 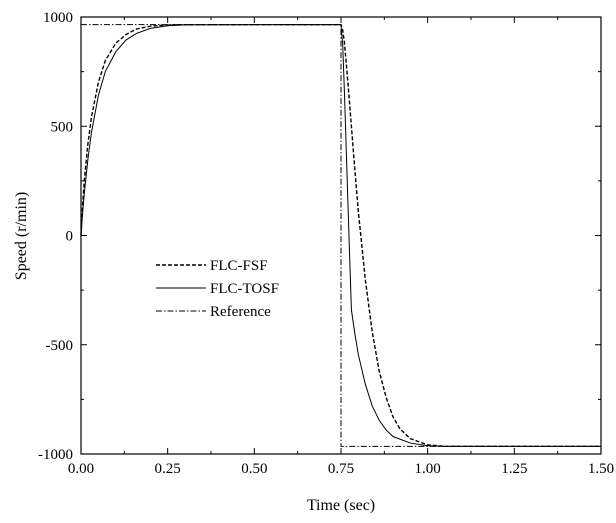 I want to click on x-tick-label: 0.75, so click(x=341, y=469).